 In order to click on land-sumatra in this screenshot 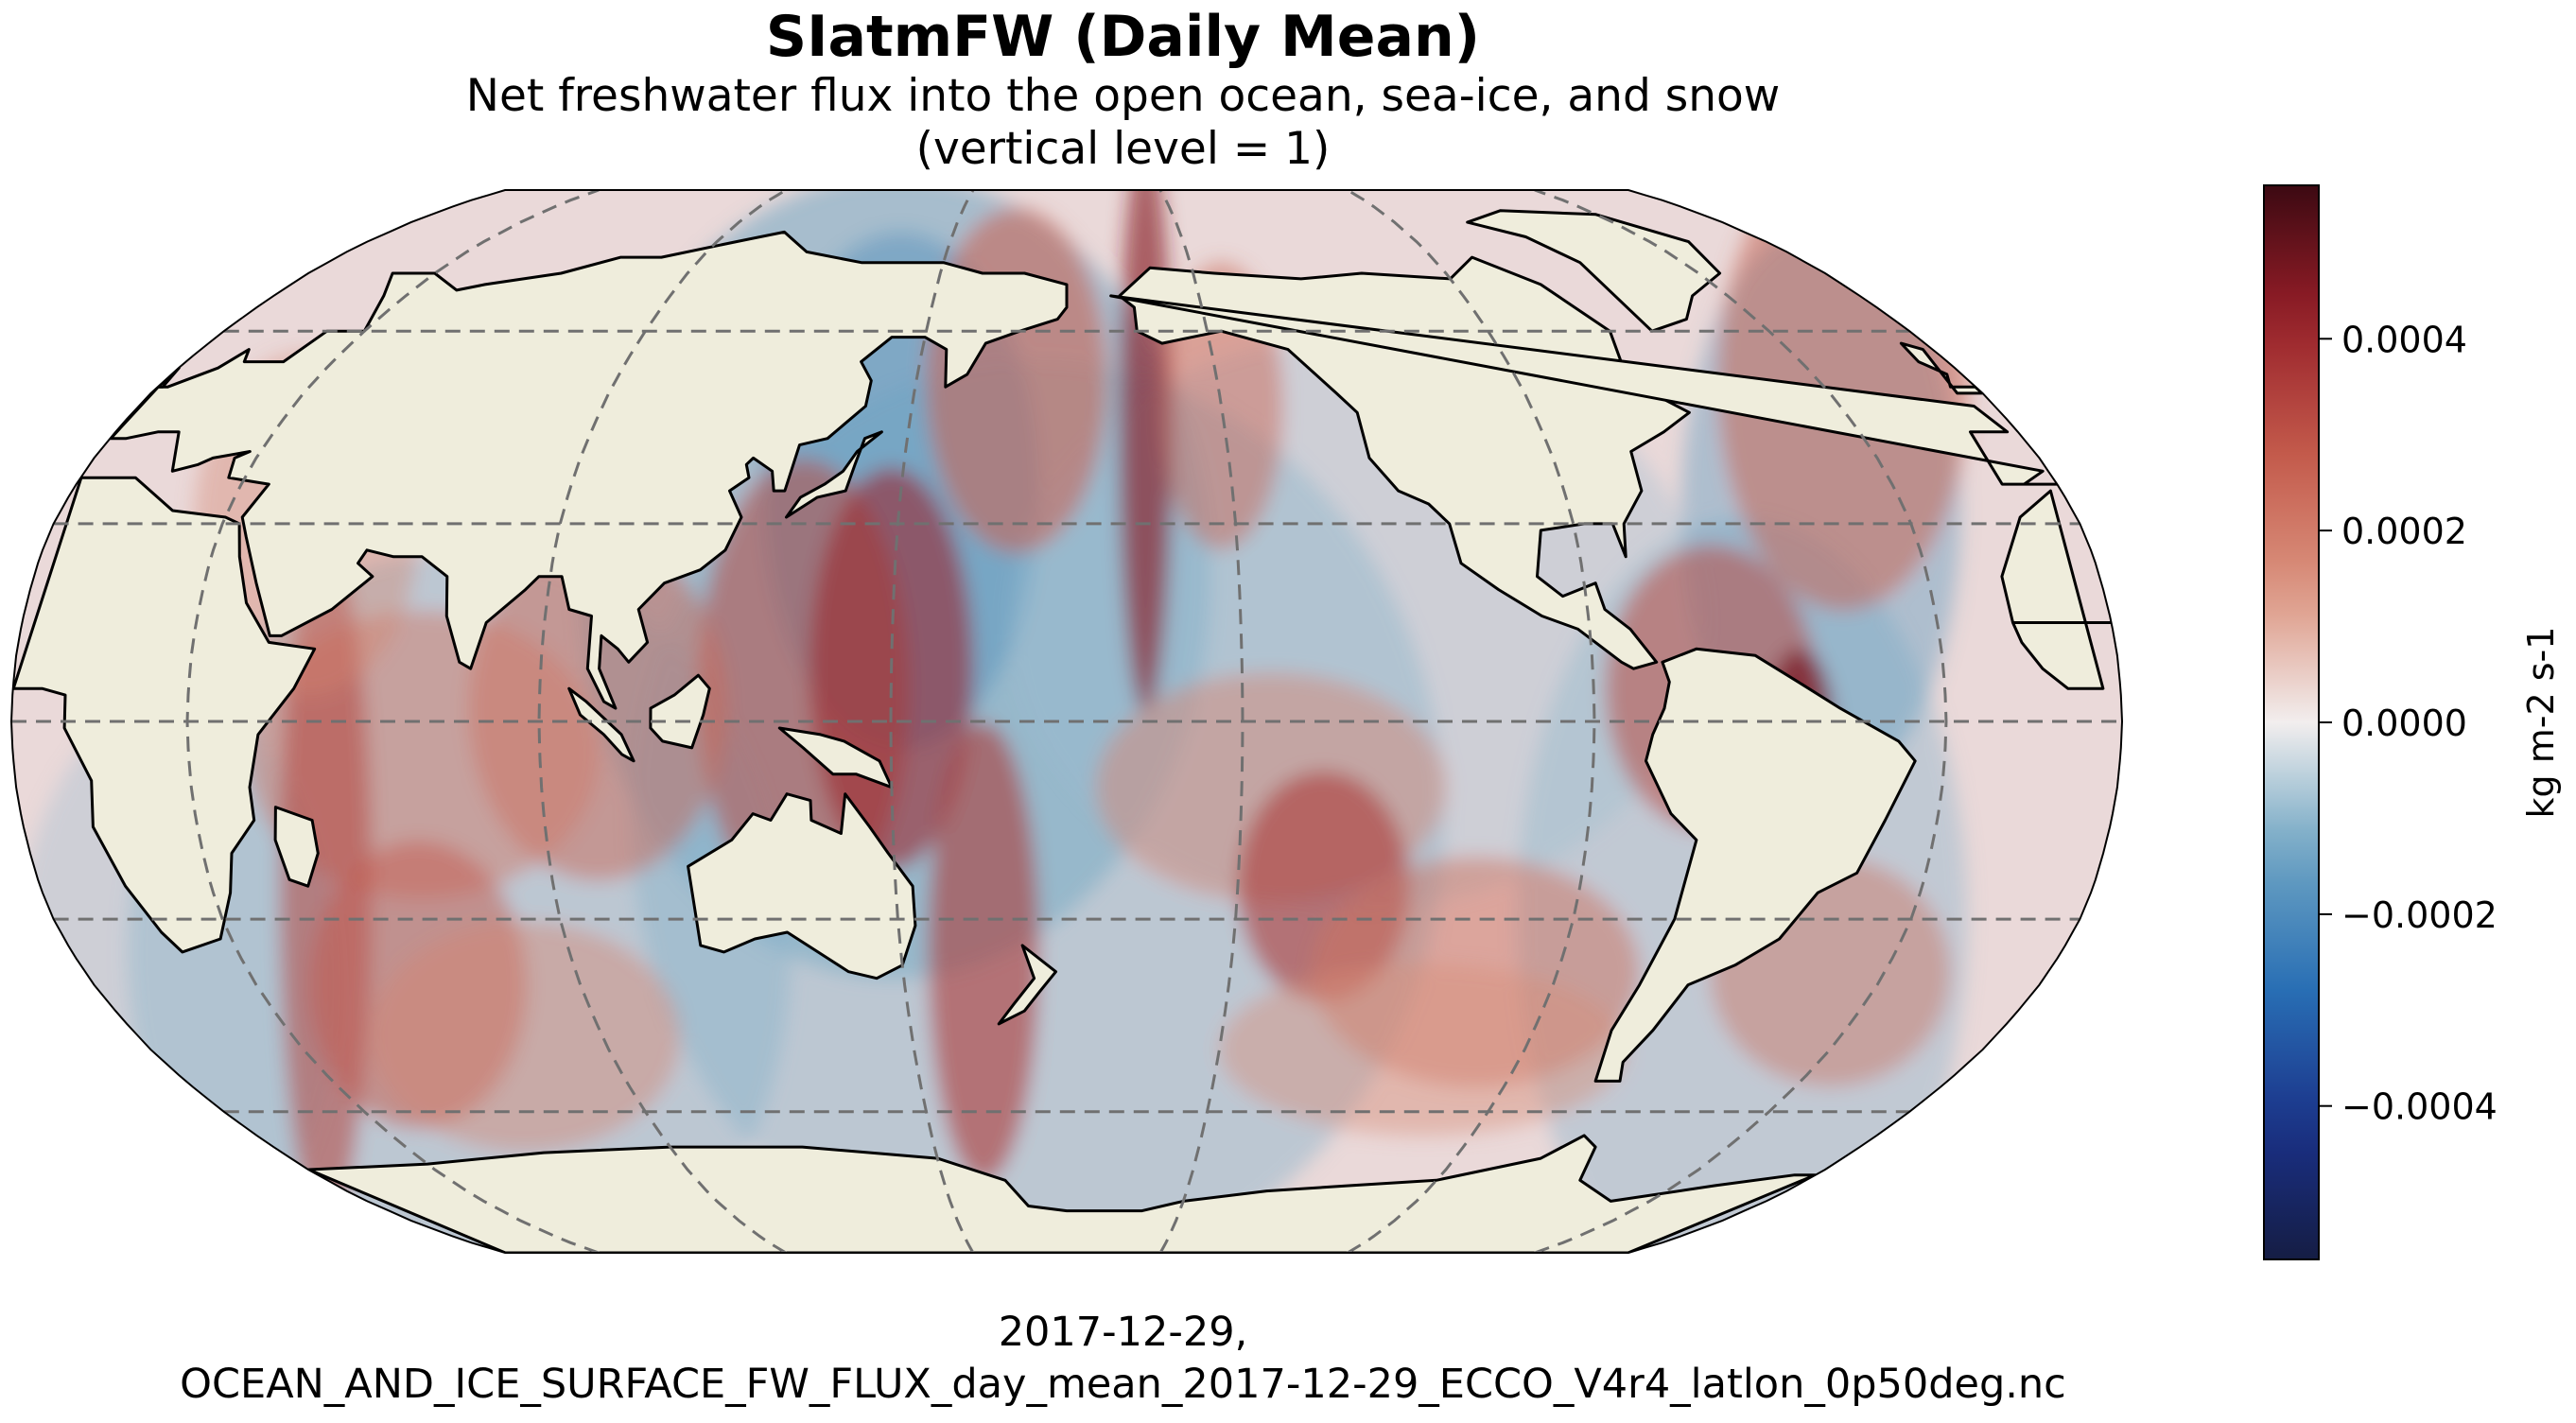, I will do `click(601, 724)`.